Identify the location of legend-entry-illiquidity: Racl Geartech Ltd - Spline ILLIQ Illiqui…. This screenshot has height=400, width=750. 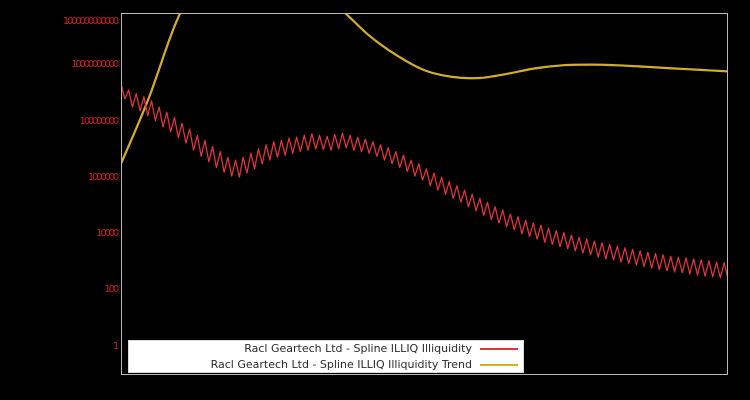
(326, 349).